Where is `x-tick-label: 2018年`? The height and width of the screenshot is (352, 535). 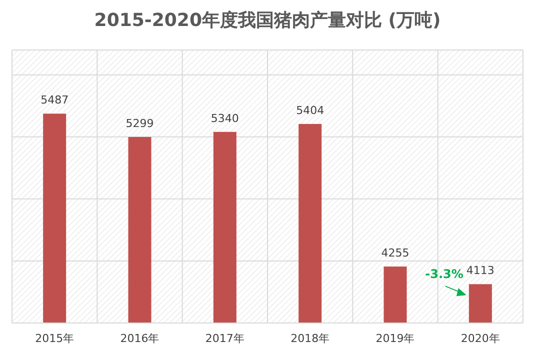 x-tick-label: 2018年 is located at coordinates (310, 338).